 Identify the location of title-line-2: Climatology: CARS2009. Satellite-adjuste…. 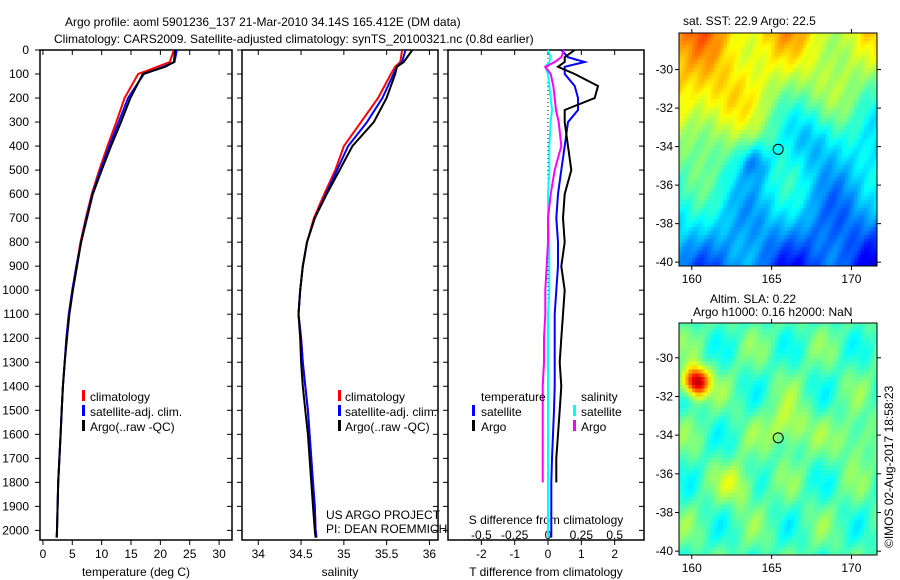
(294, 39).